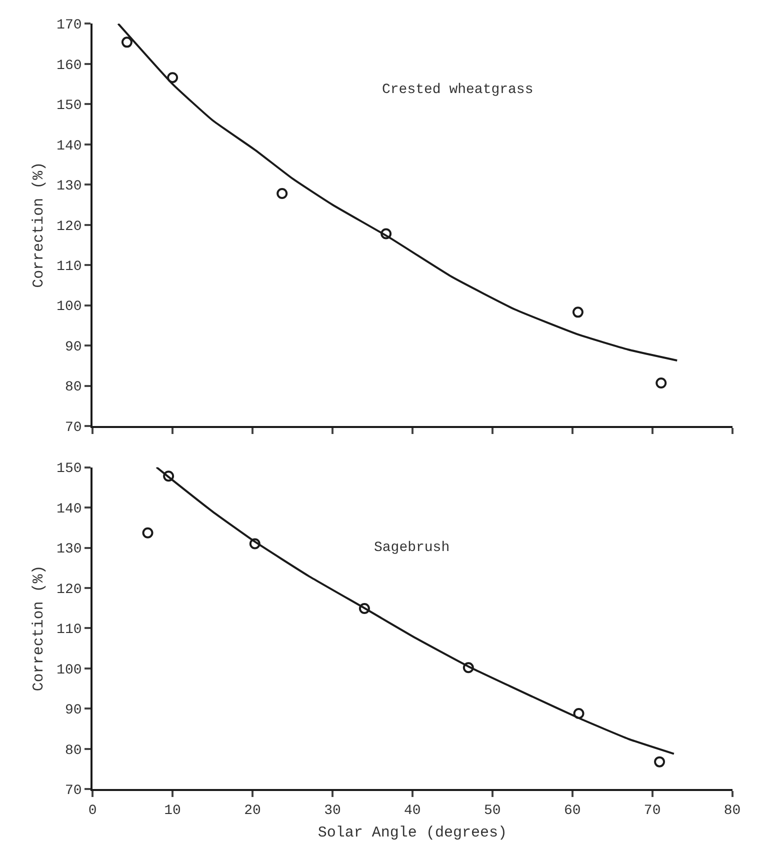 The height and width of the screenshot is (862, 759). I want to click on x-tick-label: 10, so click(172, 810).